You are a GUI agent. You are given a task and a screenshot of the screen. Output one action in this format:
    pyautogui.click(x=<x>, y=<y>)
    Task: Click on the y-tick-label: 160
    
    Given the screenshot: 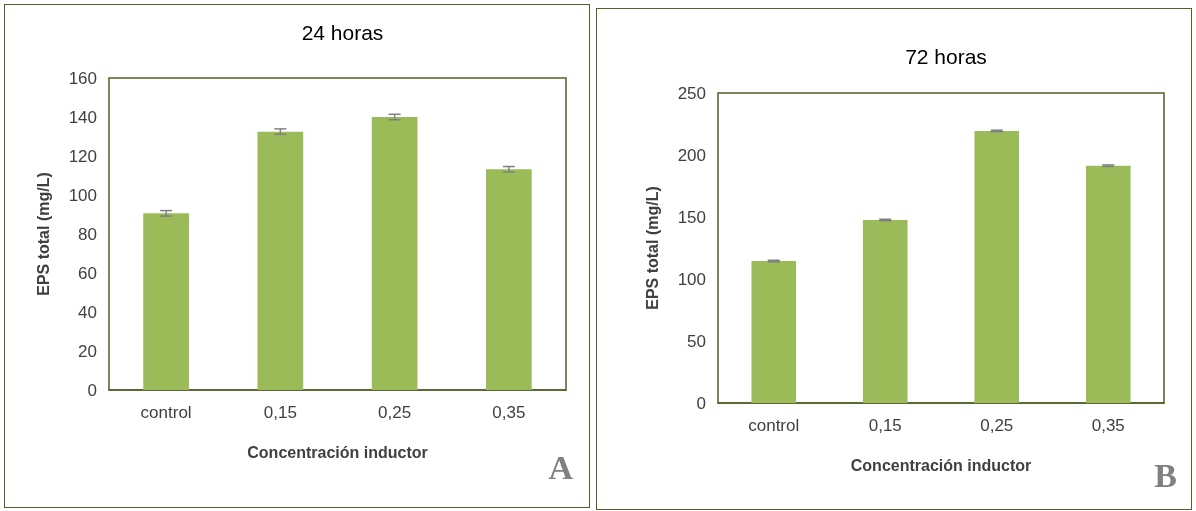 What is the action you would take?
    pyautogui.click(x=82, y=78)
    